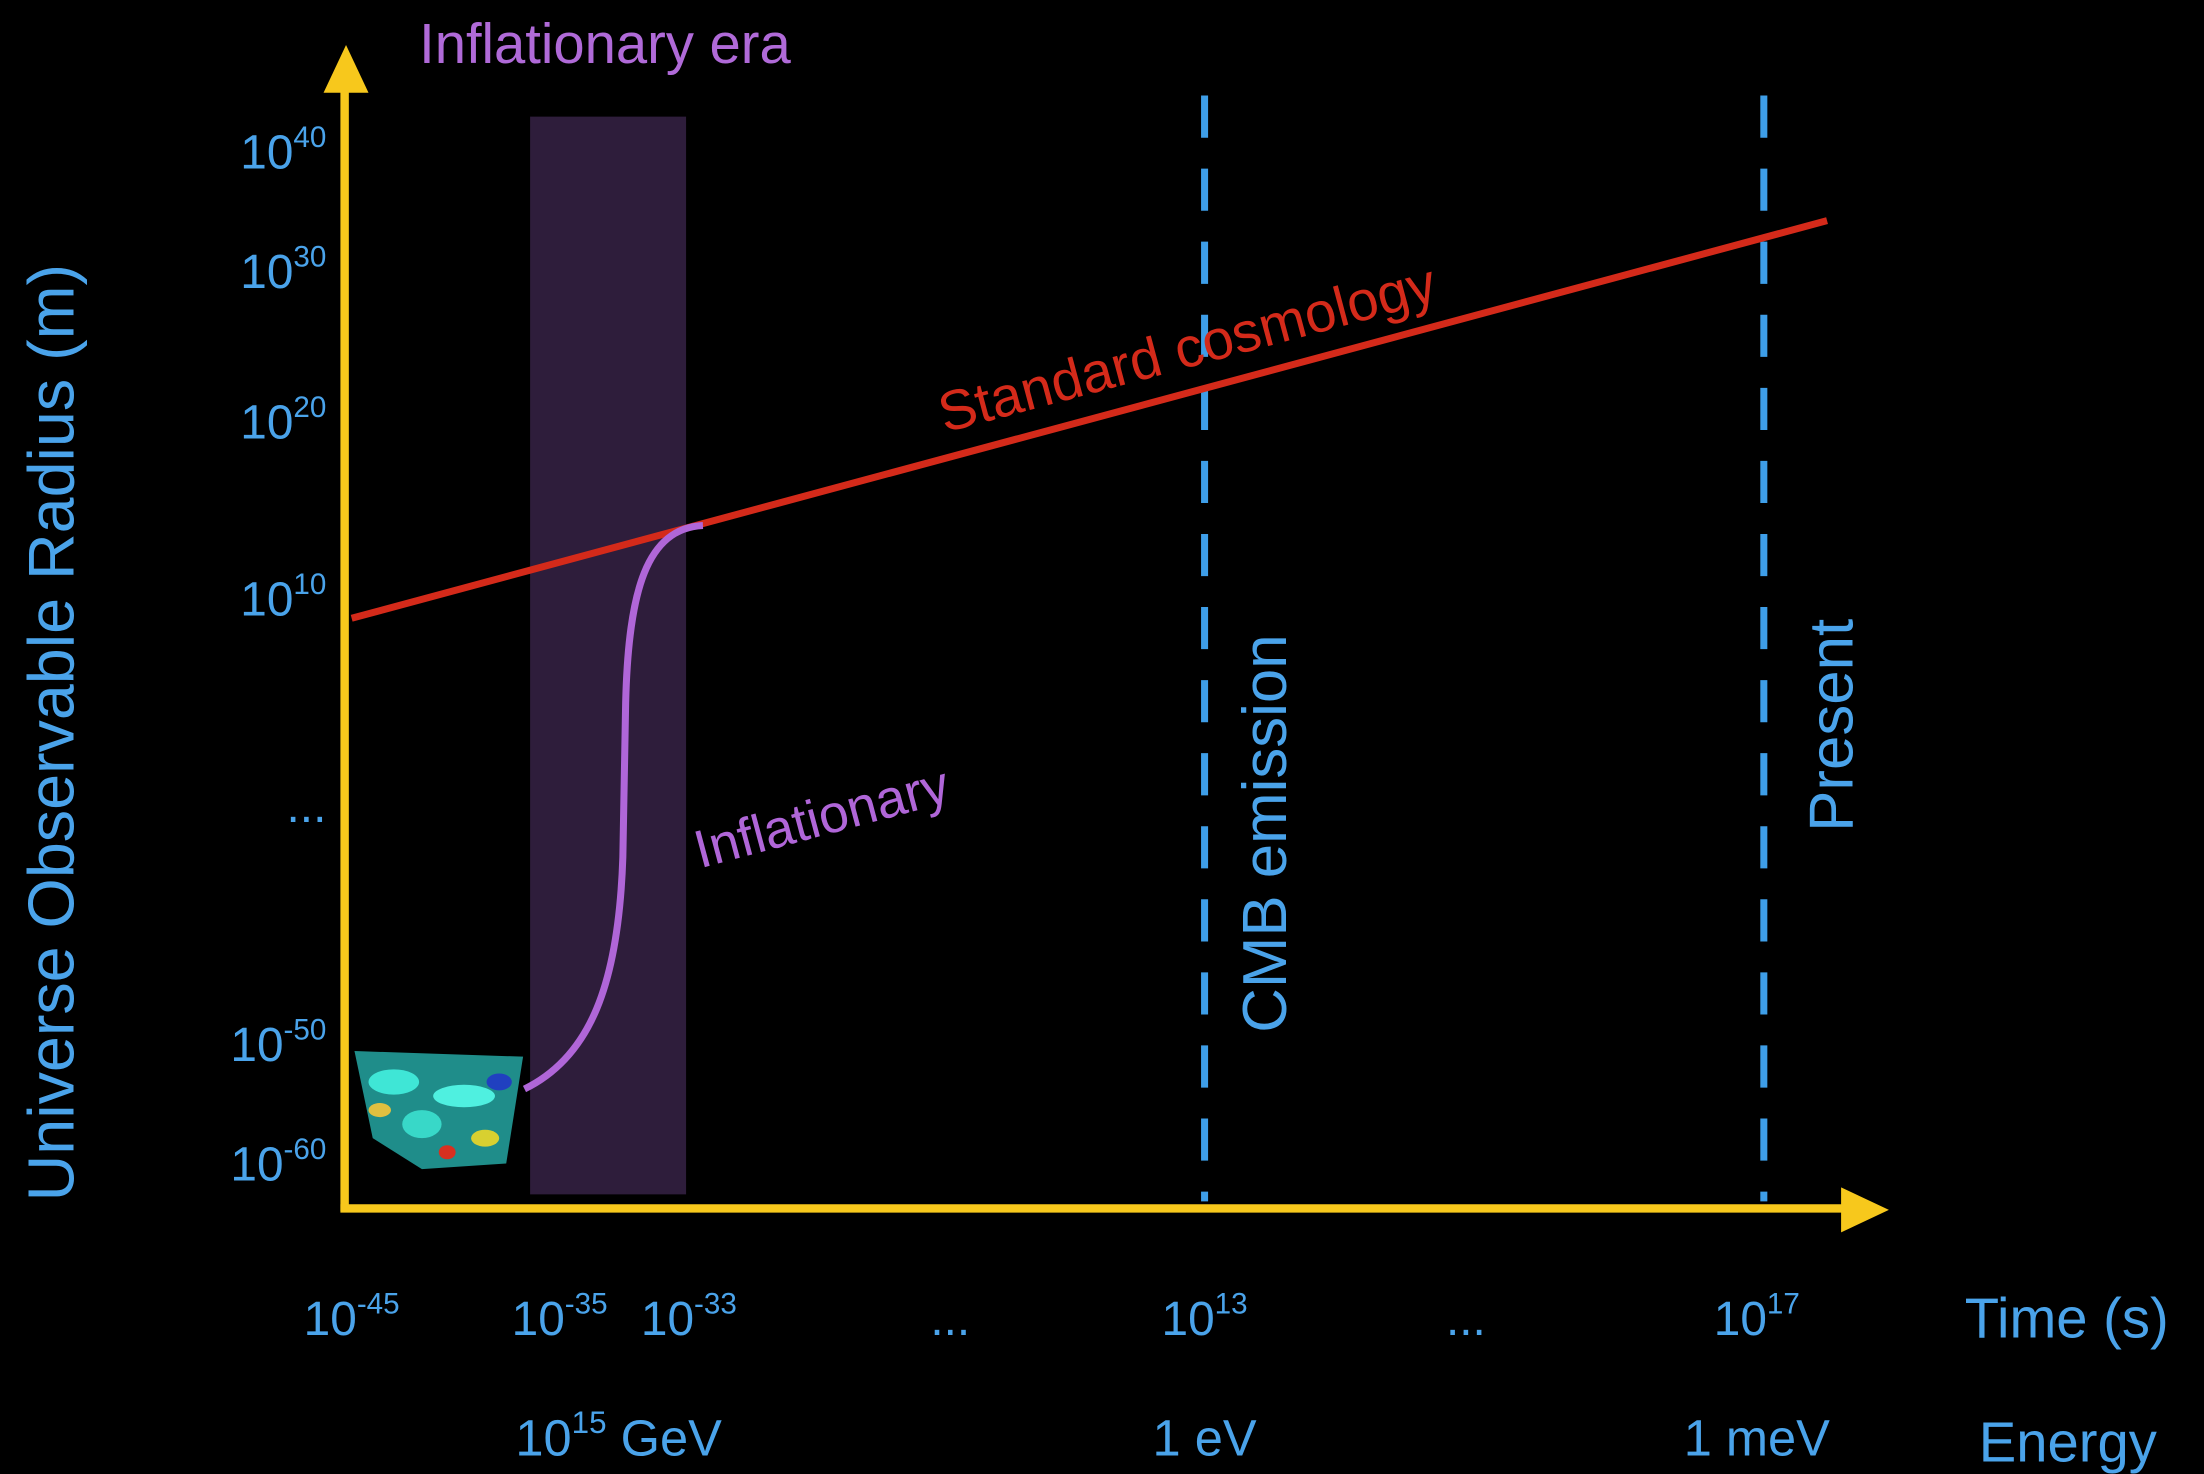 Image resolution: width=2204 pixels, height=1474 pixels. I want to click on y-axis-label: Universe Observable Radius (m), so click(50, 732).